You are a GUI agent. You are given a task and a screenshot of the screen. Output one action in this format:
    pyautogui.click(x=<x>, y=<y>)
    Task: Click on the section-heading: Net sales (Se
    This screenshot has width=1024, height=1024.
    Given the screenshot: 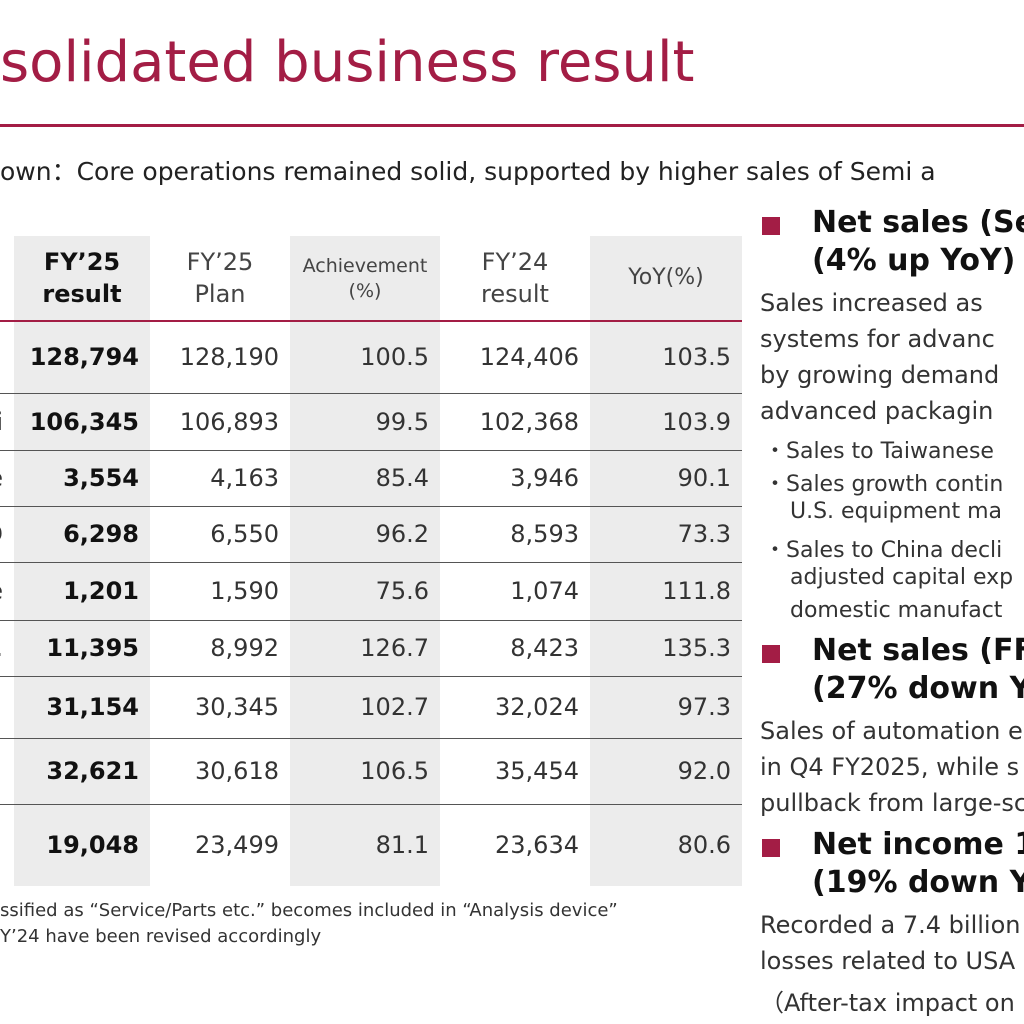 What is the action you would take?
    pyautogui.click(x=918, y=222)
    